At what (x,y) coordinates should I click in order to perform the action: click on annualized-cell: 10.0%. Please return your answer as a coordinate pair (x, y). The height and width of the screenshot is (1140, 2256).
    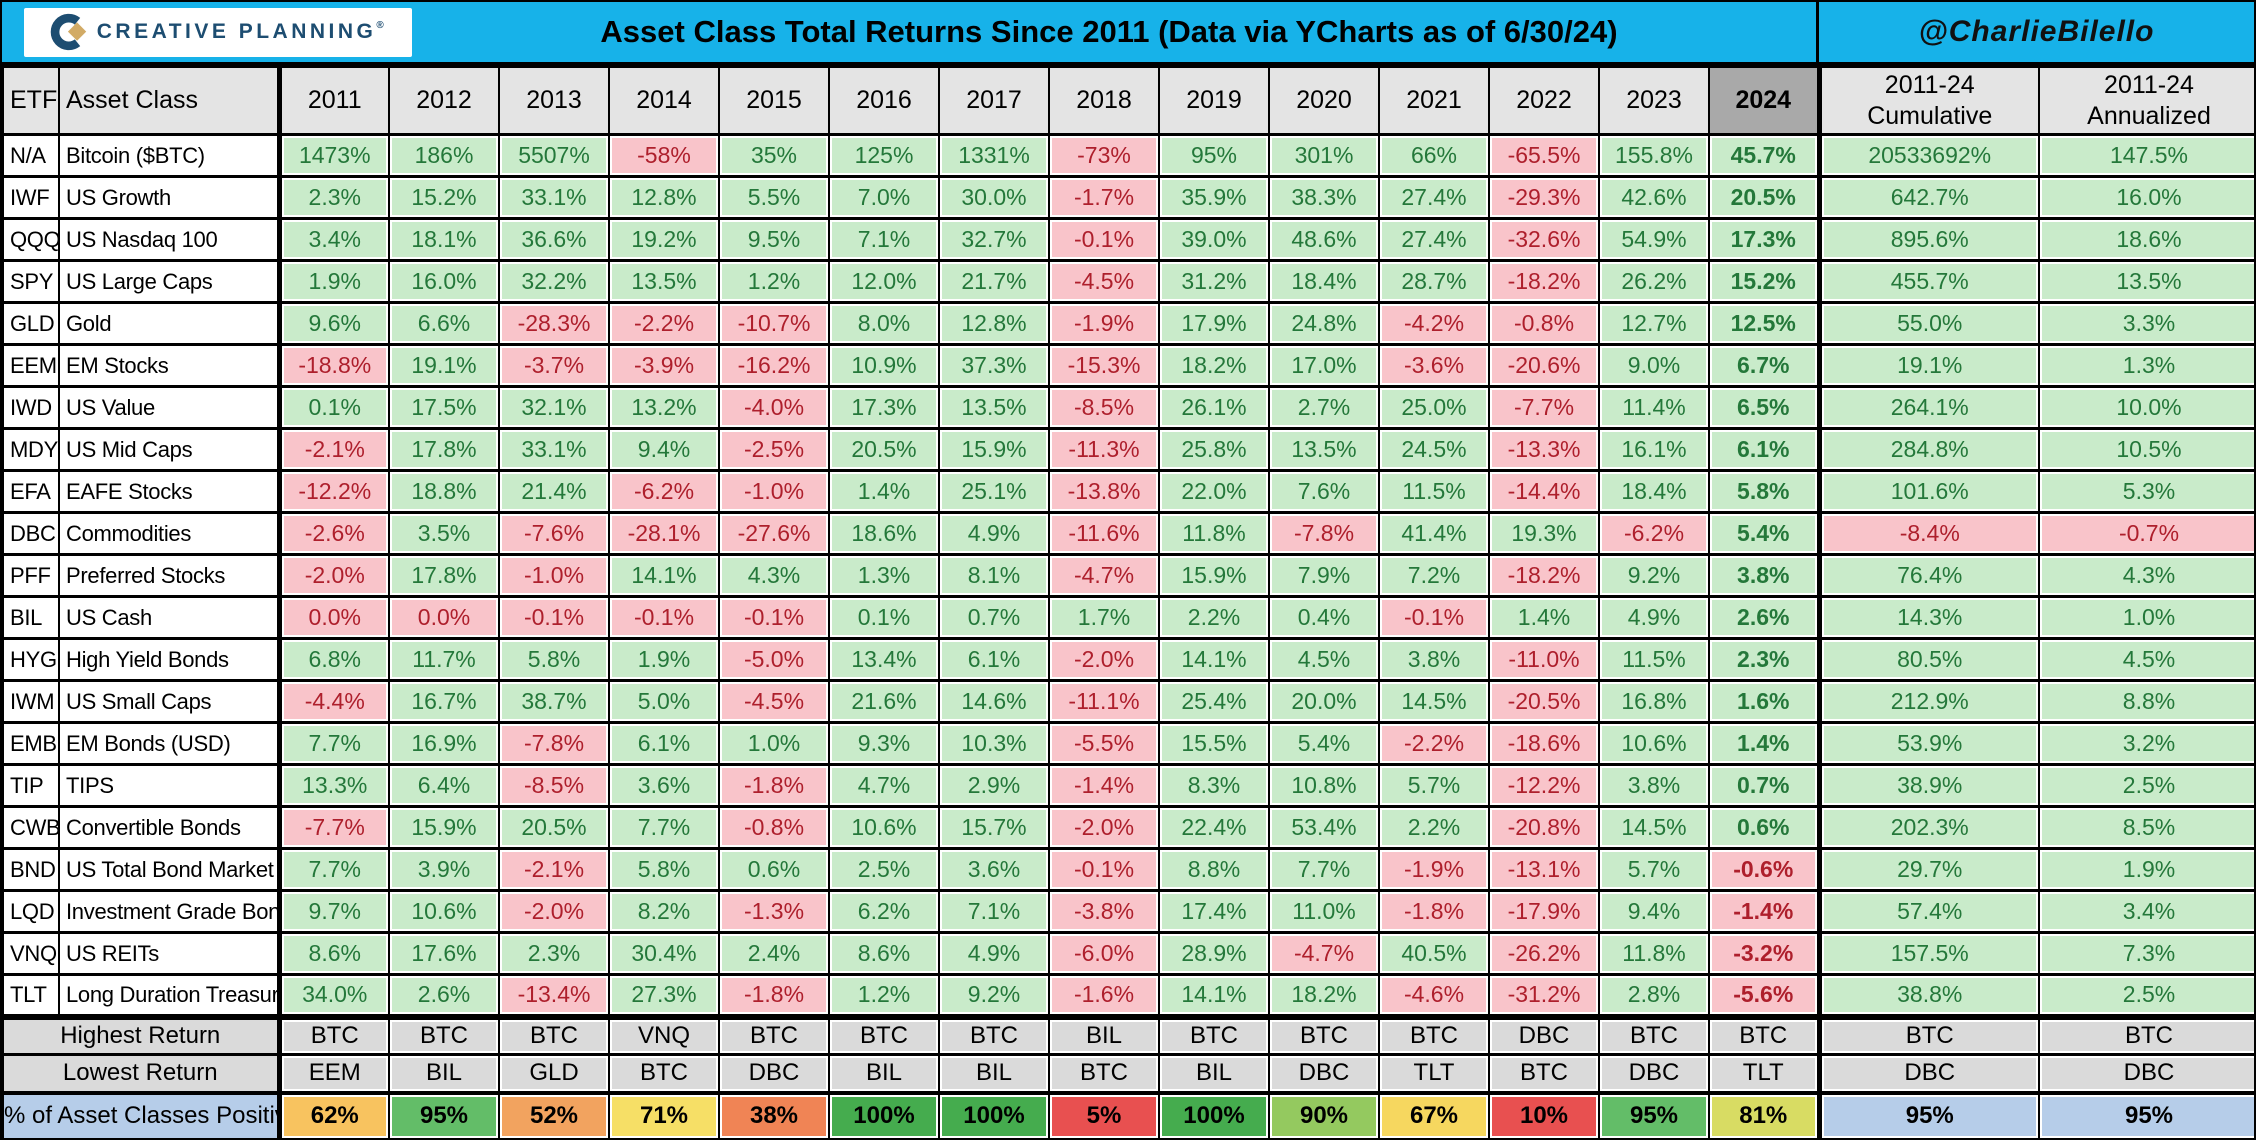
    Looking at the image, I should click on (2146, 407).